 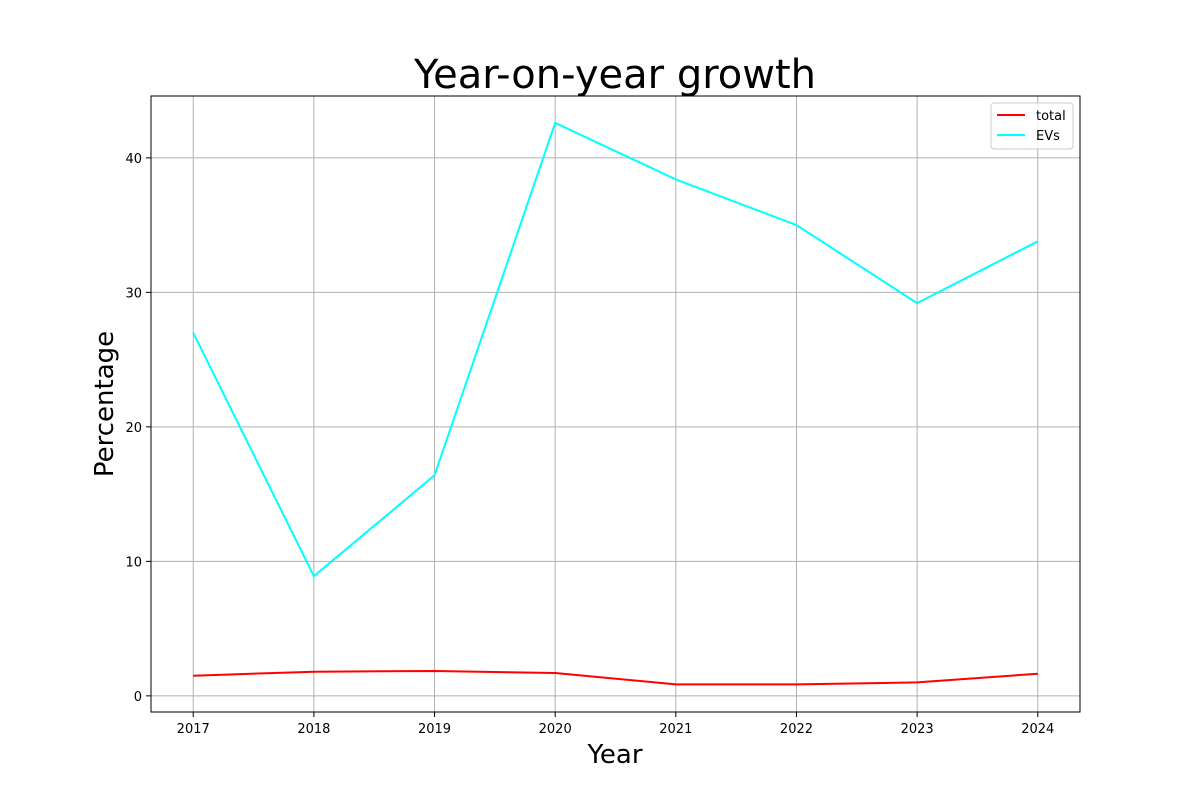 What do you see at coordinates (1048, 136) in the screenshot?
I see `legend-label-evs: EVs` at bounding box center [1048, 136].